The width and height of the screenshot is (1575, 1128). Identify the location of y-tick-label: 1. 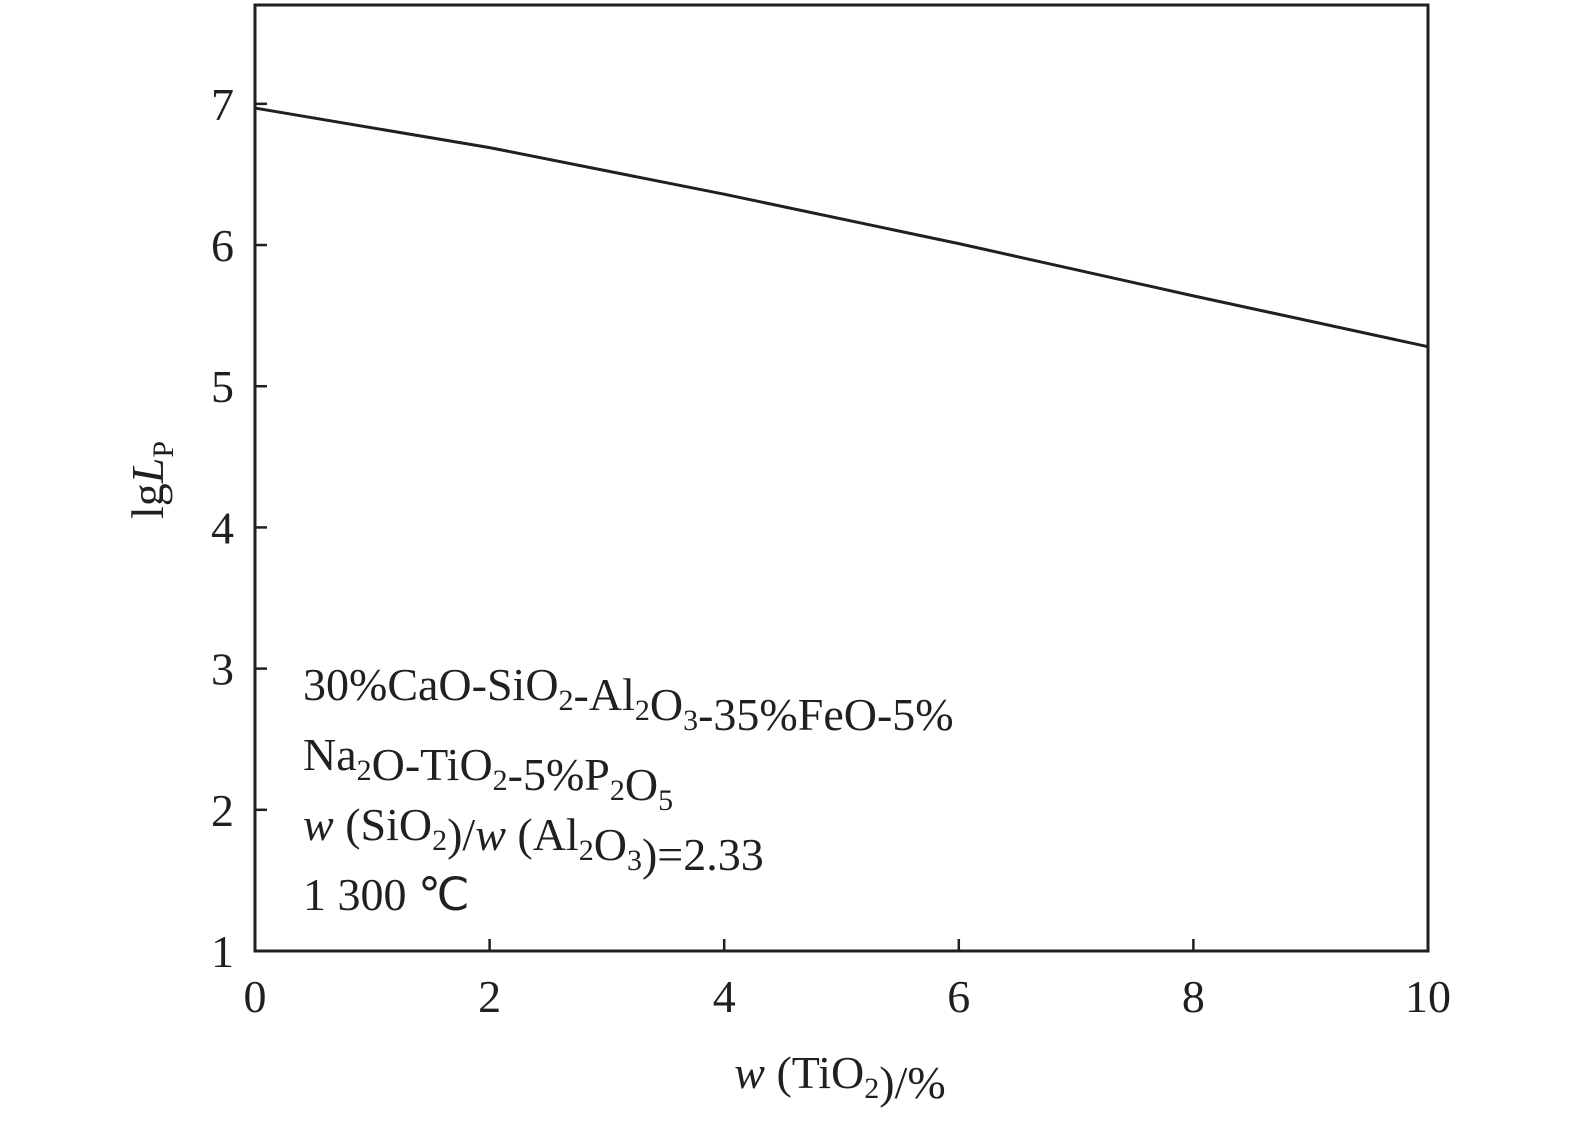
(222, 951).